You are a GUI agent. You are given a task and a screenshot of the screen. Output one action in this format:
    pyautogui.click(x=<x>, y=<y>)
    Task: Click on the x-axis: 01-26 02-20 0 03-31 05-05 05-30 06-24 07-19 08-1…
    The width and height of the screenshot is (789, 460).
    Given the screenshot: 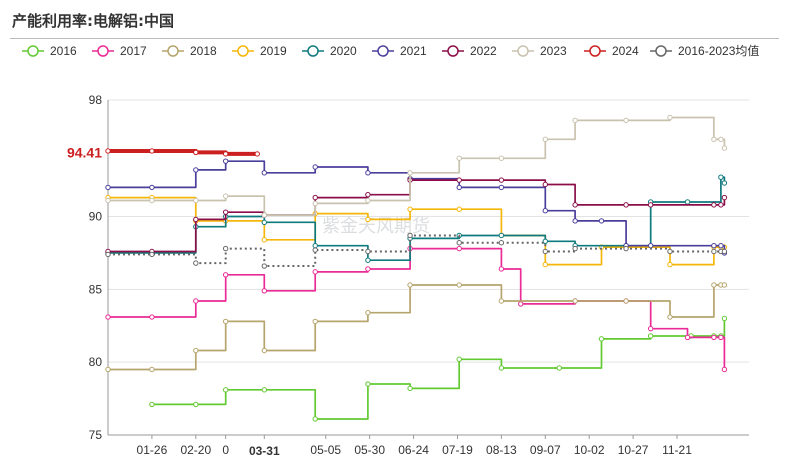 What is the action you would take?
    pyautogui.click(x=428, y=446)
    